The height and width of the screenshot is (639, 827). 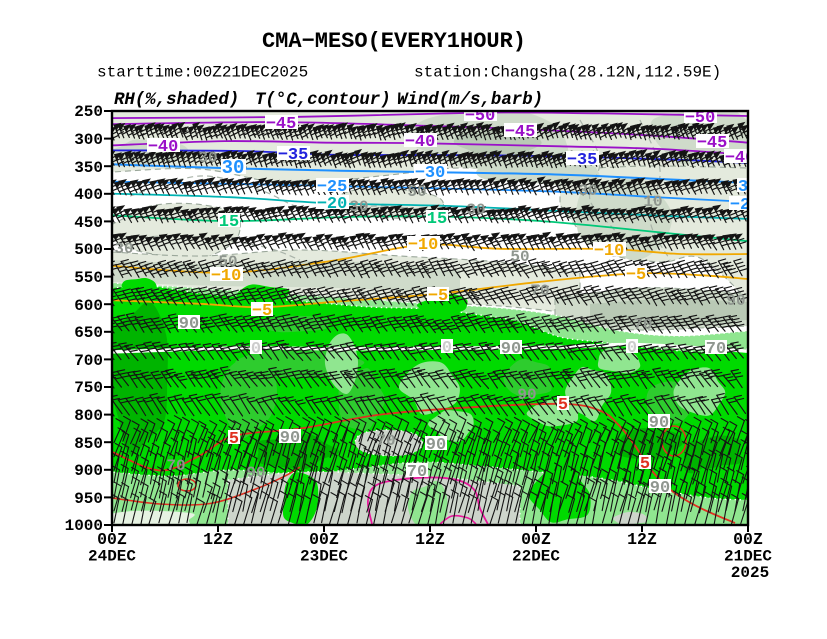 What do you see at coordinates (652, 202) in the screenshot?
I see `svg-text: 10` at bounding box center [652, 202].